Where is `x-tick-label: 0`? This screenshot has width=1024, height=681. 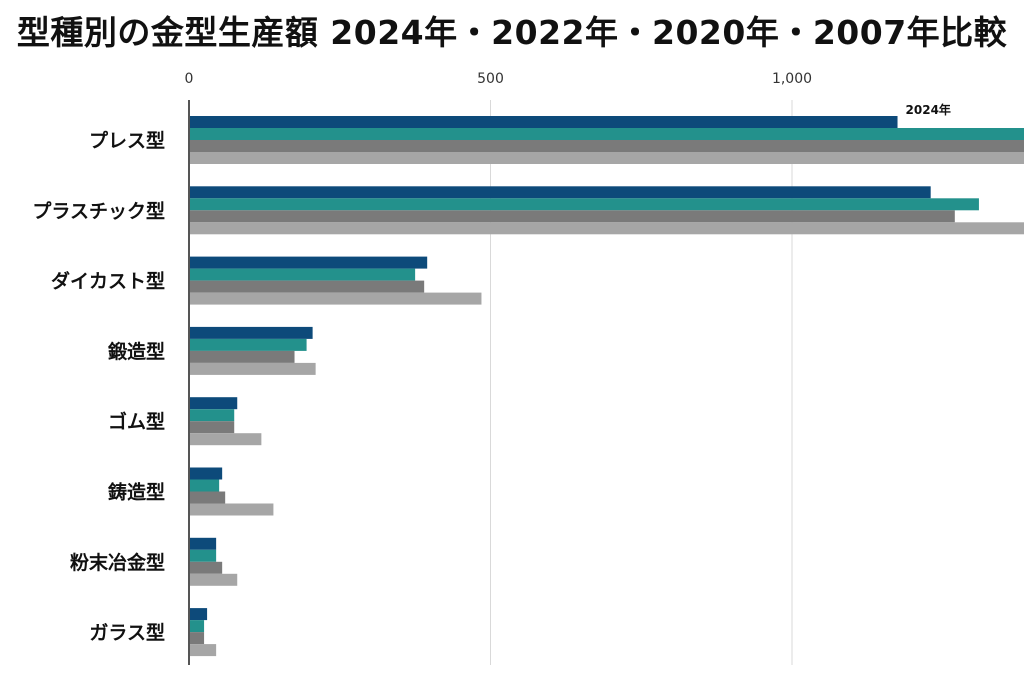
x-tick-label: 0 is located at coordinates (189, 79).